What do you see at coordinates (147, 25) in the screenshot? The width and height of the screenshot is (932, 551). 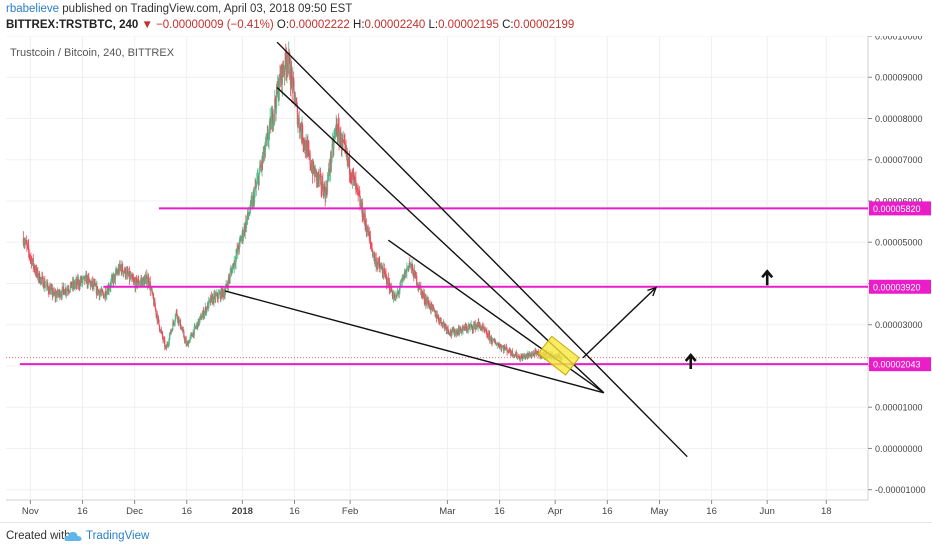 I see `down-triangle-icon: ▼` at bounding box center [147, 25].